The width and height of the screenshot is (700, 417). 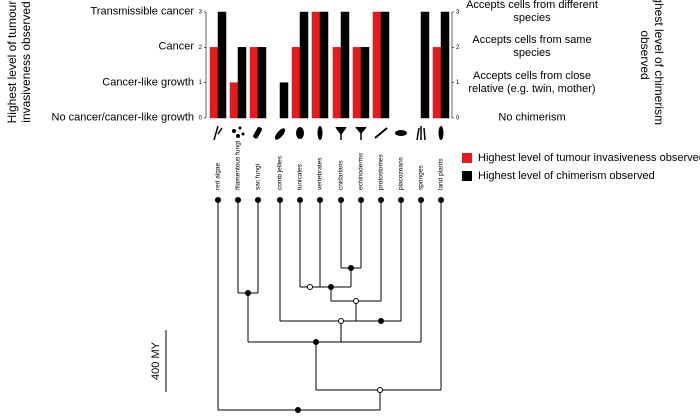 I want to click on y-tick-label: 0, so click(x=201, y=119).